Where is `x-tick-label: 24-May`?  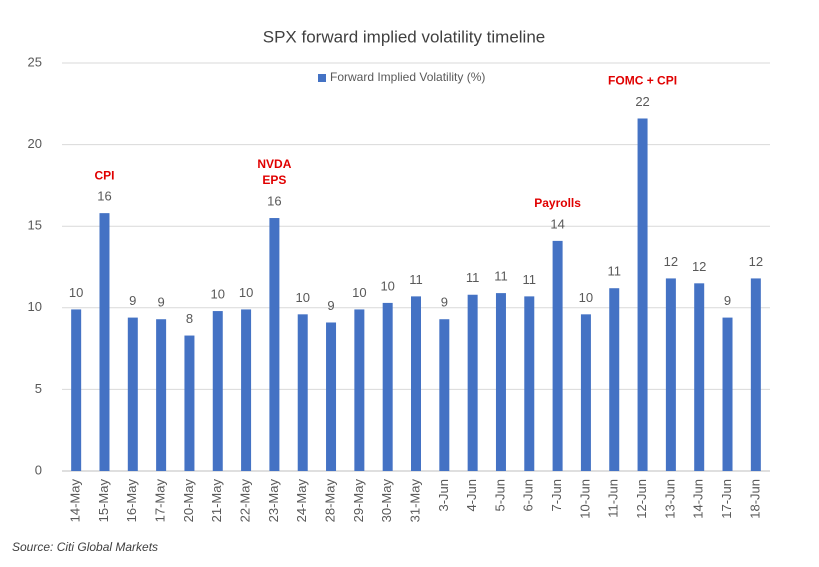 x-tick-label: 24-May is located at coordinates (301, 501).